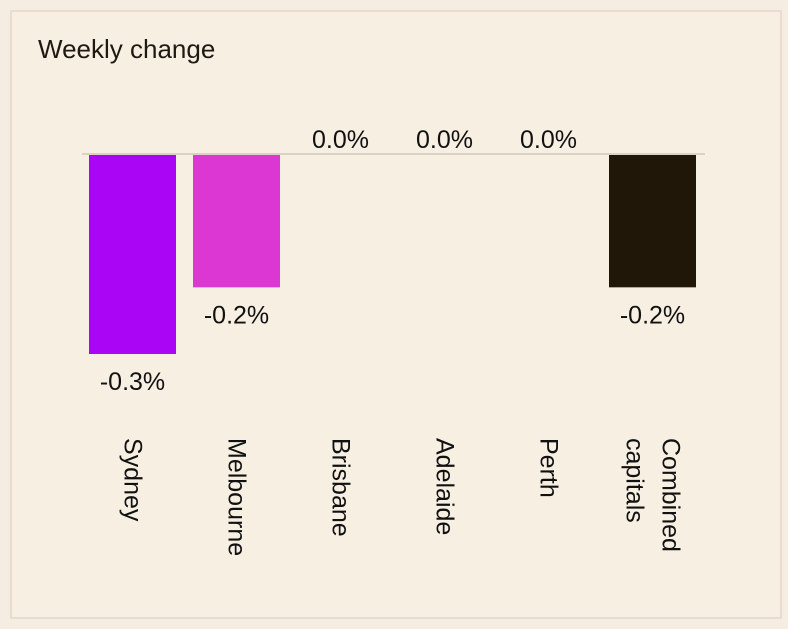 This screenshot has width=788, height=629. I want to click on category-label-melbourne: Melbourne, so click(237, 497).